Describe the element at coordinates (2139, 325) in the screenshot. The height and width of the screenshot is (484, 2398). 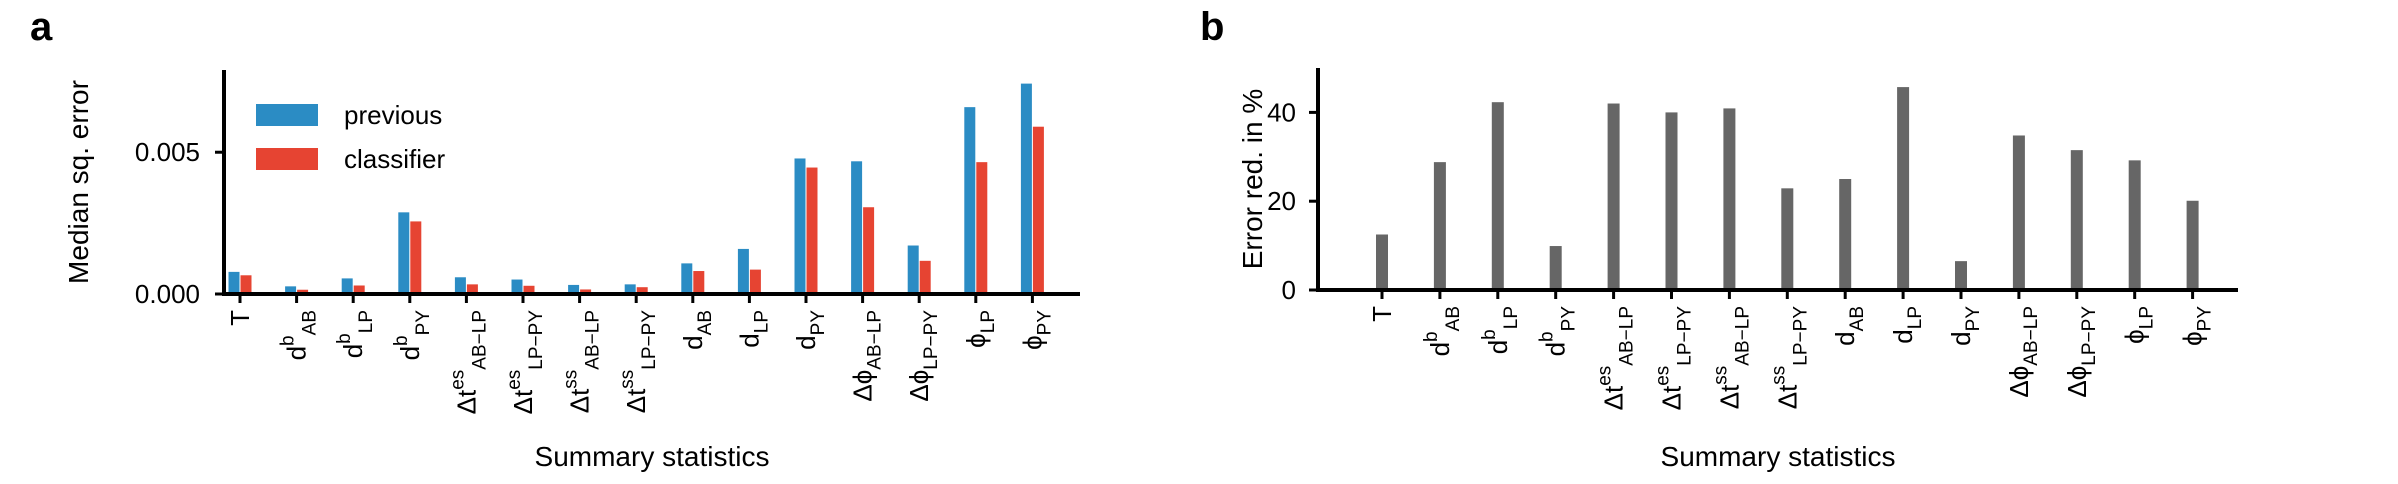
I see `x-tick-label: ϕLP` at that location.